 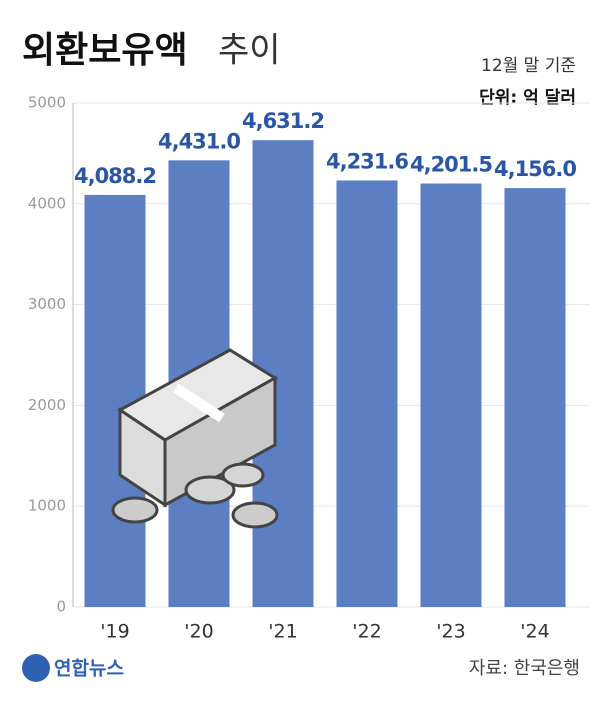 I want to click on unit-note: 단위: 억 달러, so click(x=527, y=97).